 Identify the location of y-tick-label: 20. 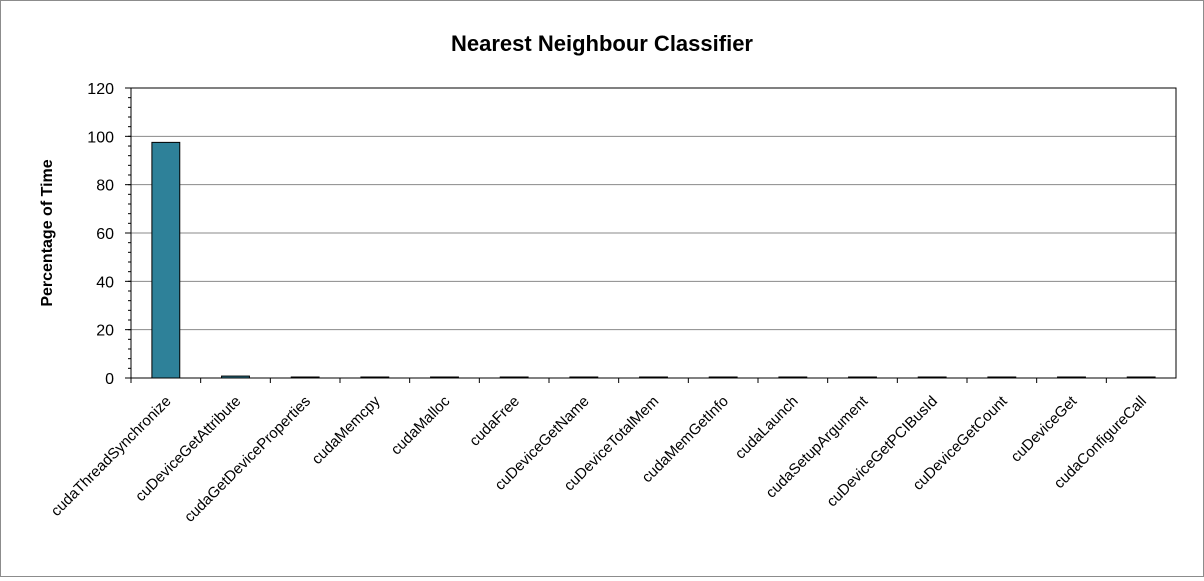
(105, 331).